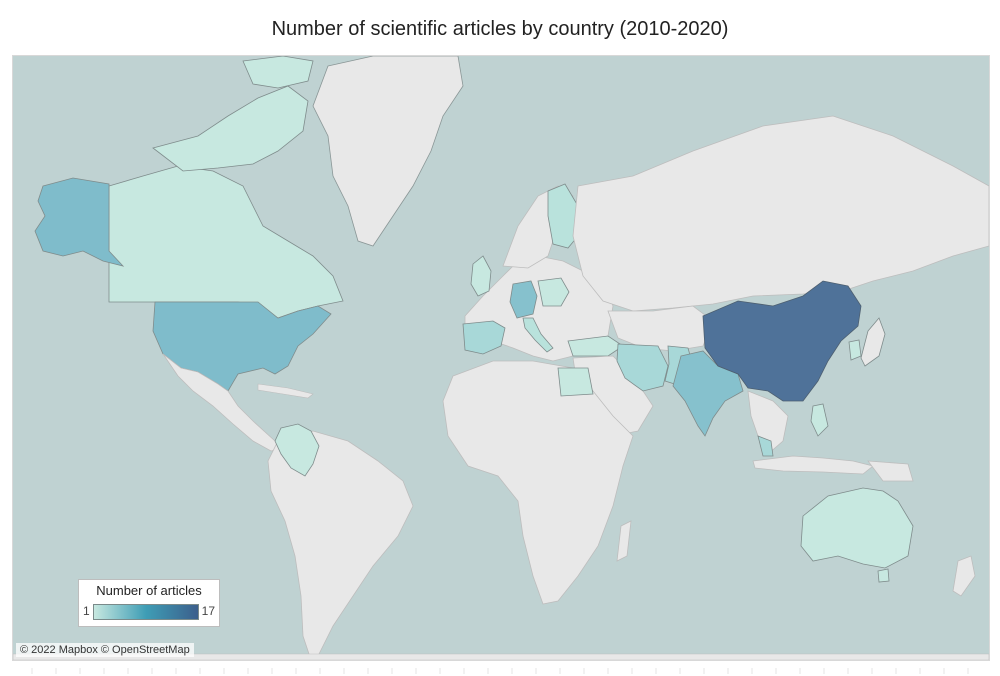  Describe the element at coordinates (481, 276) in the screenshot. I see `country-united-kingdom` at that location.